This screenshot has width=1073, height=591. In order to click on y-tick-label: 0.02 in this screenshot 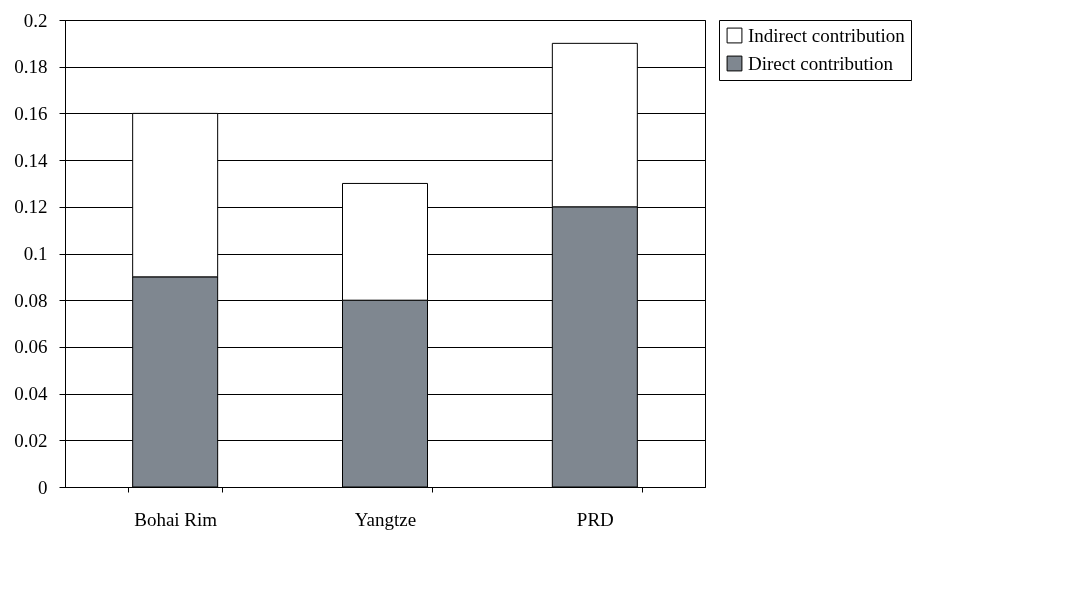, I will do `click(31, 440)`.